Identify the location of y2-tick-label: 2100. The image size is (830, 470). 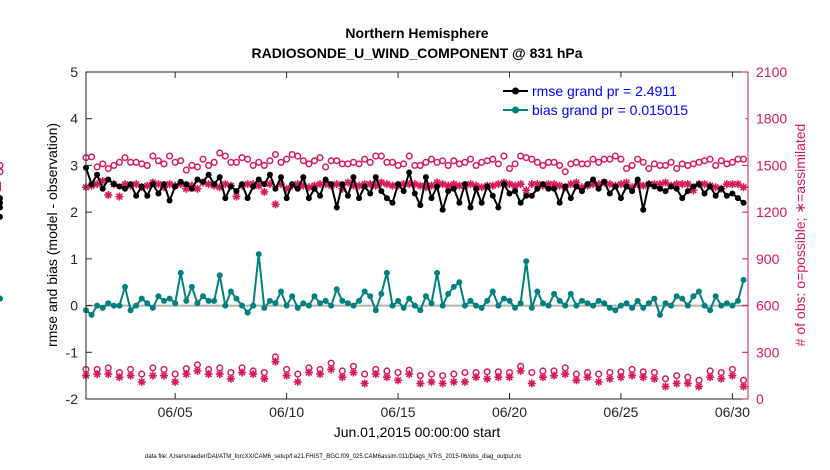
(771, 72).